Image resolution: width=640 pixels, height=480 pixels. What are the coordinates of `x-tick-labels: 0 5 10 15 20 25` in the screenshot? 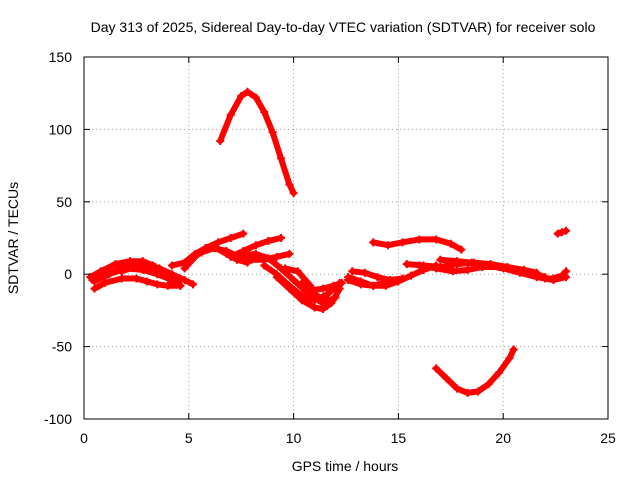 It's located at (348, 438).